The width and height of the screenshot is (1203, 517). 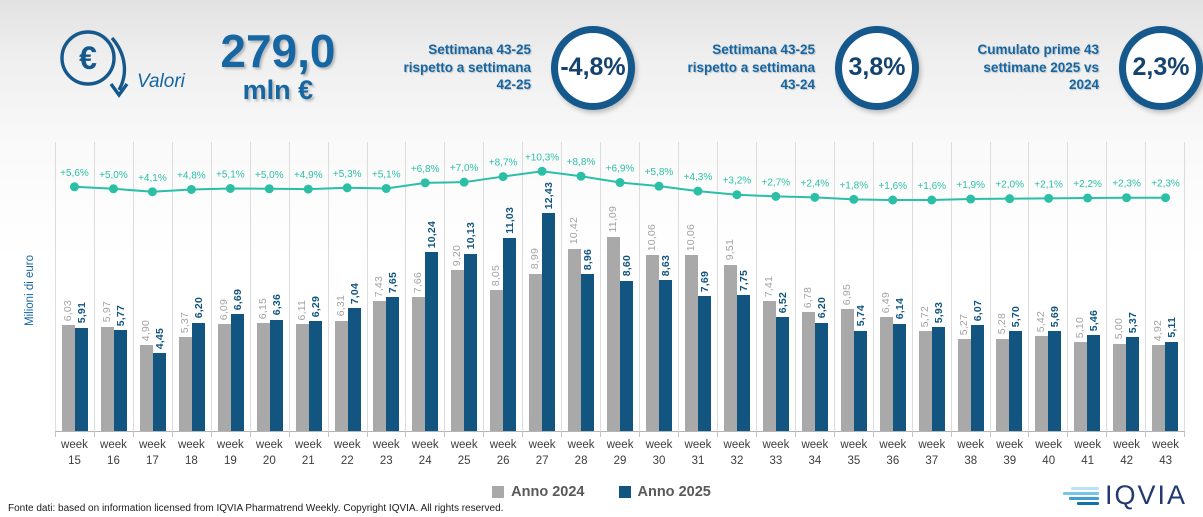 I want to click on euro-down-arrow-icon: €, so click(x=95, y=67).